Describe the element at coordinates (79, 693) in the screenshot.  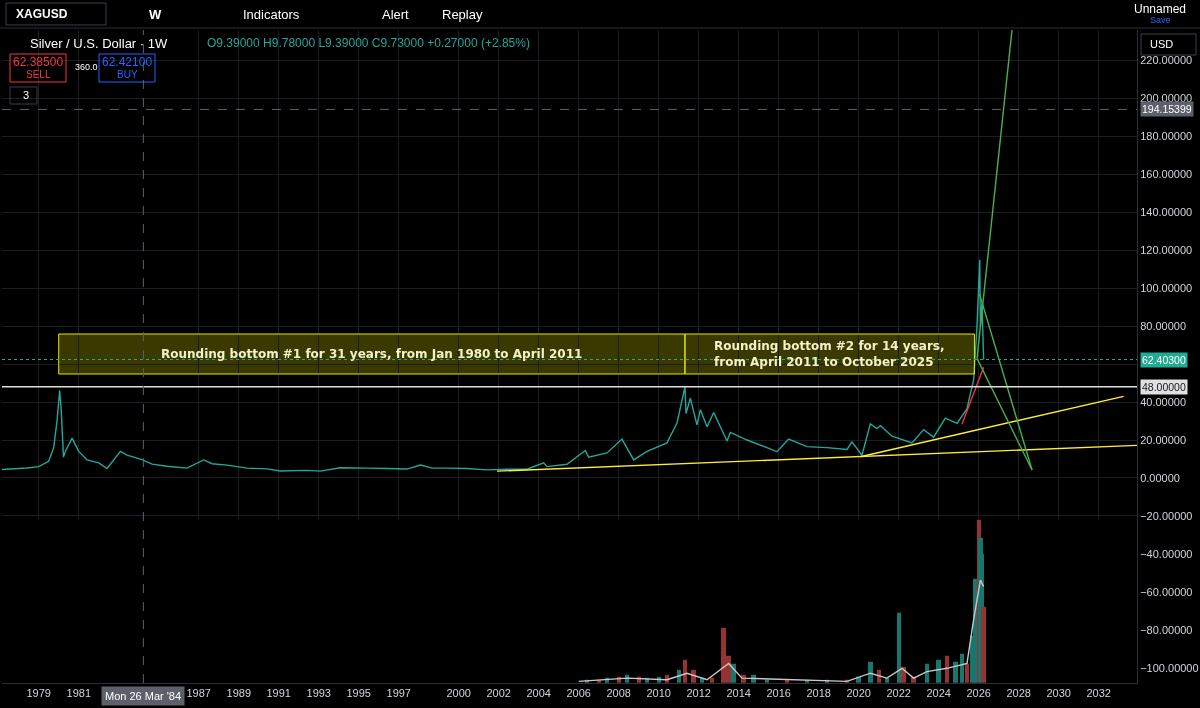
I see `x-tick-label: 1981` at that location.